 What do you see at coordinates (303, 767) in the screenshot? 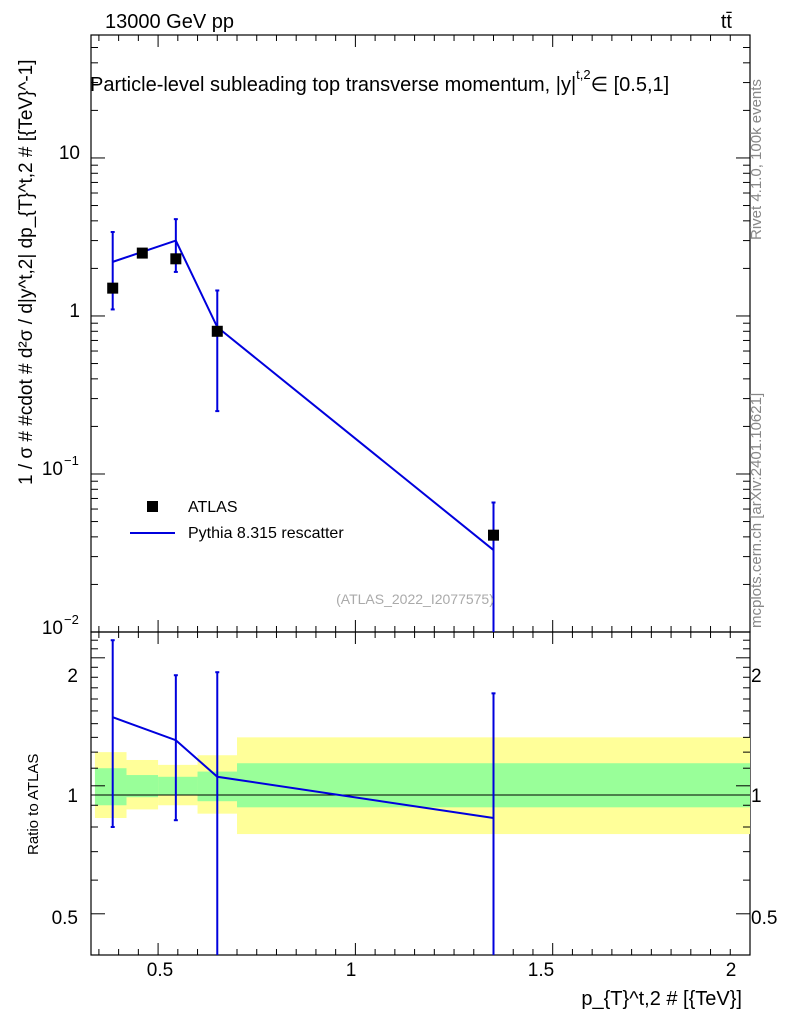
I see `mc-line-ratio` at bounding box center [303, 767].